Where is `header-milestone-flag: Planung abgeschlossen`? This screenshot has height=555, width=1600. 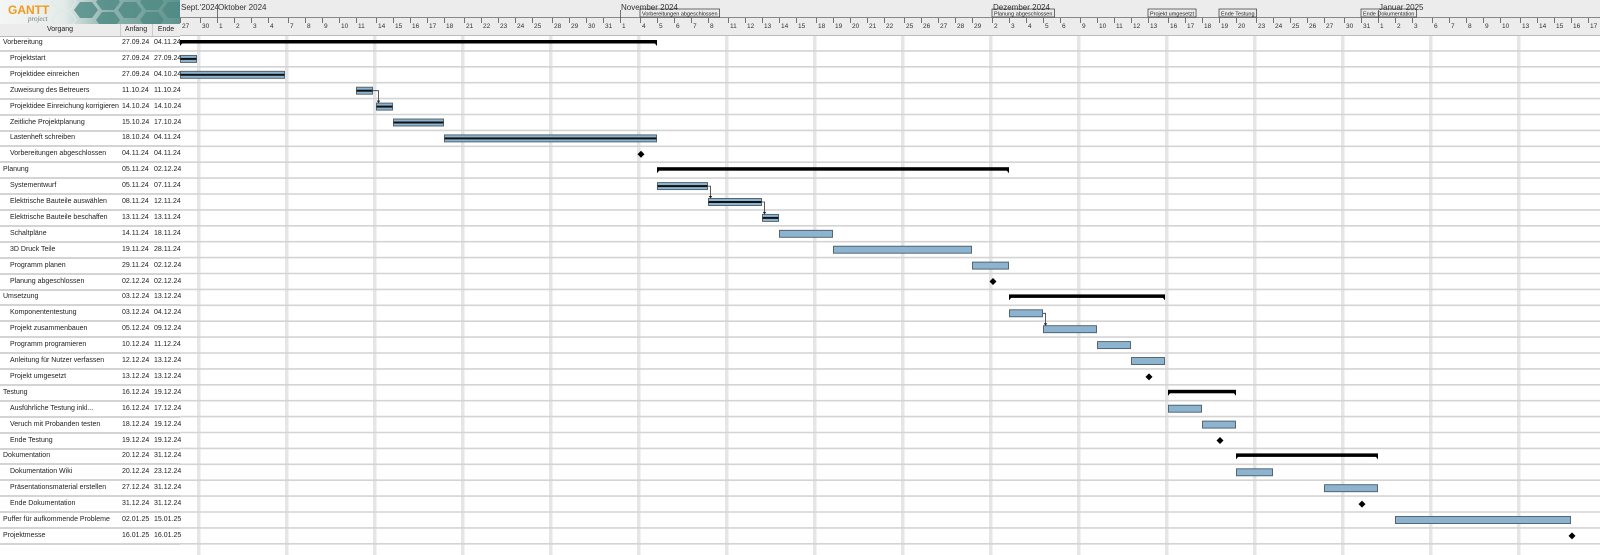 header-milestone-flag: Planung abgeschlossen is located at coordinates (1023, 13).